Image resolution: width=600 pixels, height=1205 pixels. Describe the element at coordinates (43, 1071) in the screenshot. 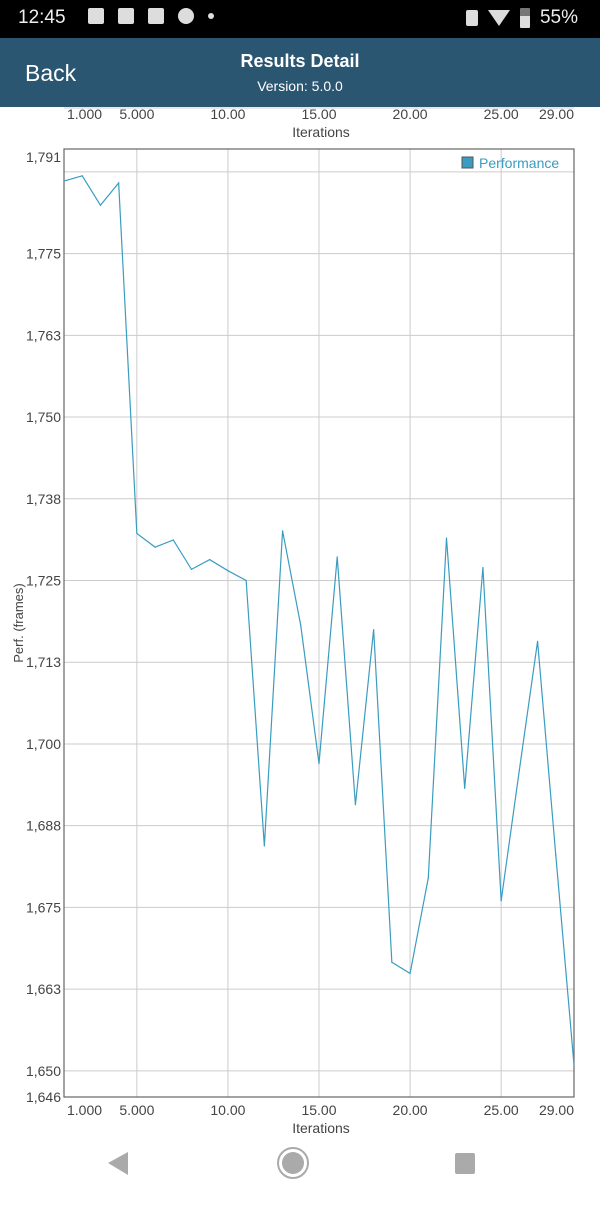

I see `y-tick-label: 1,650` at that location.